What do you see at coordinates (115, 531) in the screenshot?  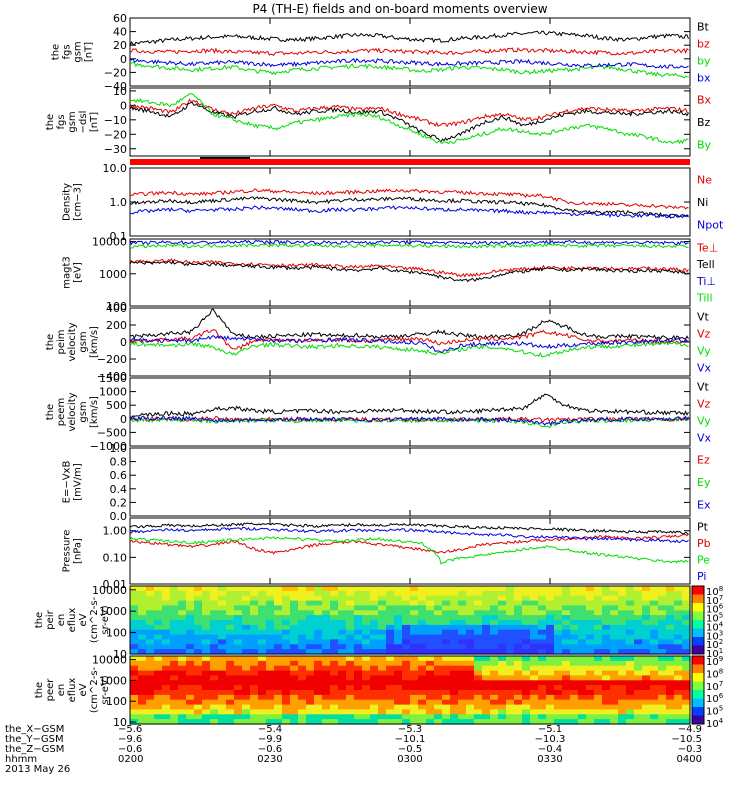 I see `y-tick-label: 1.00` at bounding box center [115, 531].